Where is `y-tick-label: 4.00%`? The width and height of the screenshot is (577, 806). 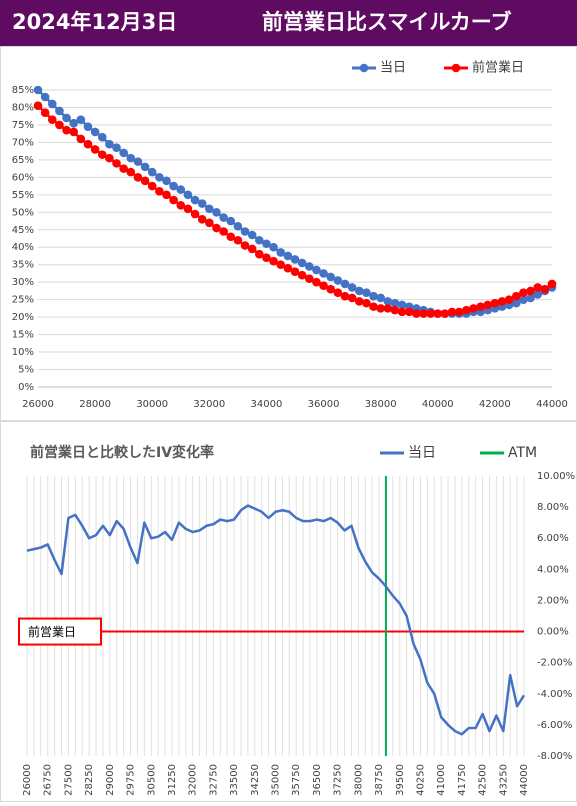
y-tick-label: 4.00% is located at coordinates (553, 569).